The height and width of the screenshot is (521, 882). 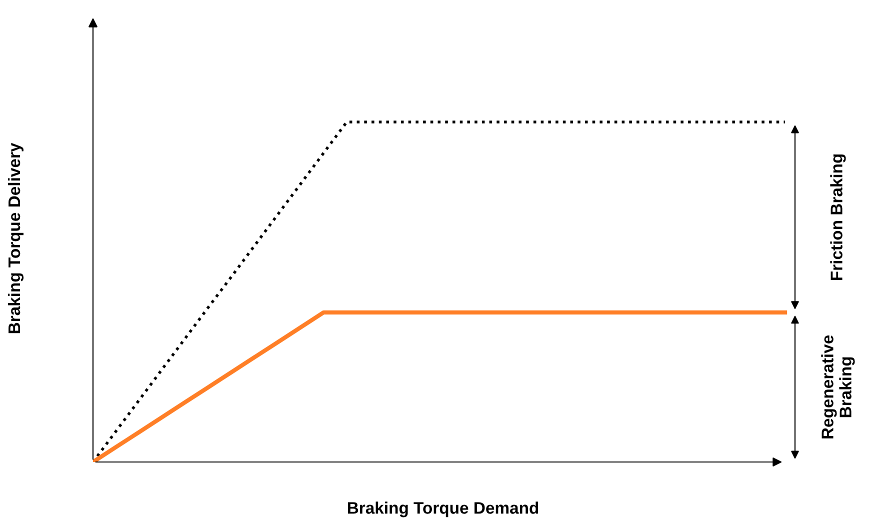 What do you see at coordinates (838, 217) in the screenshot?
I see `text: Friction Braking` at bounding box center [838, 217].